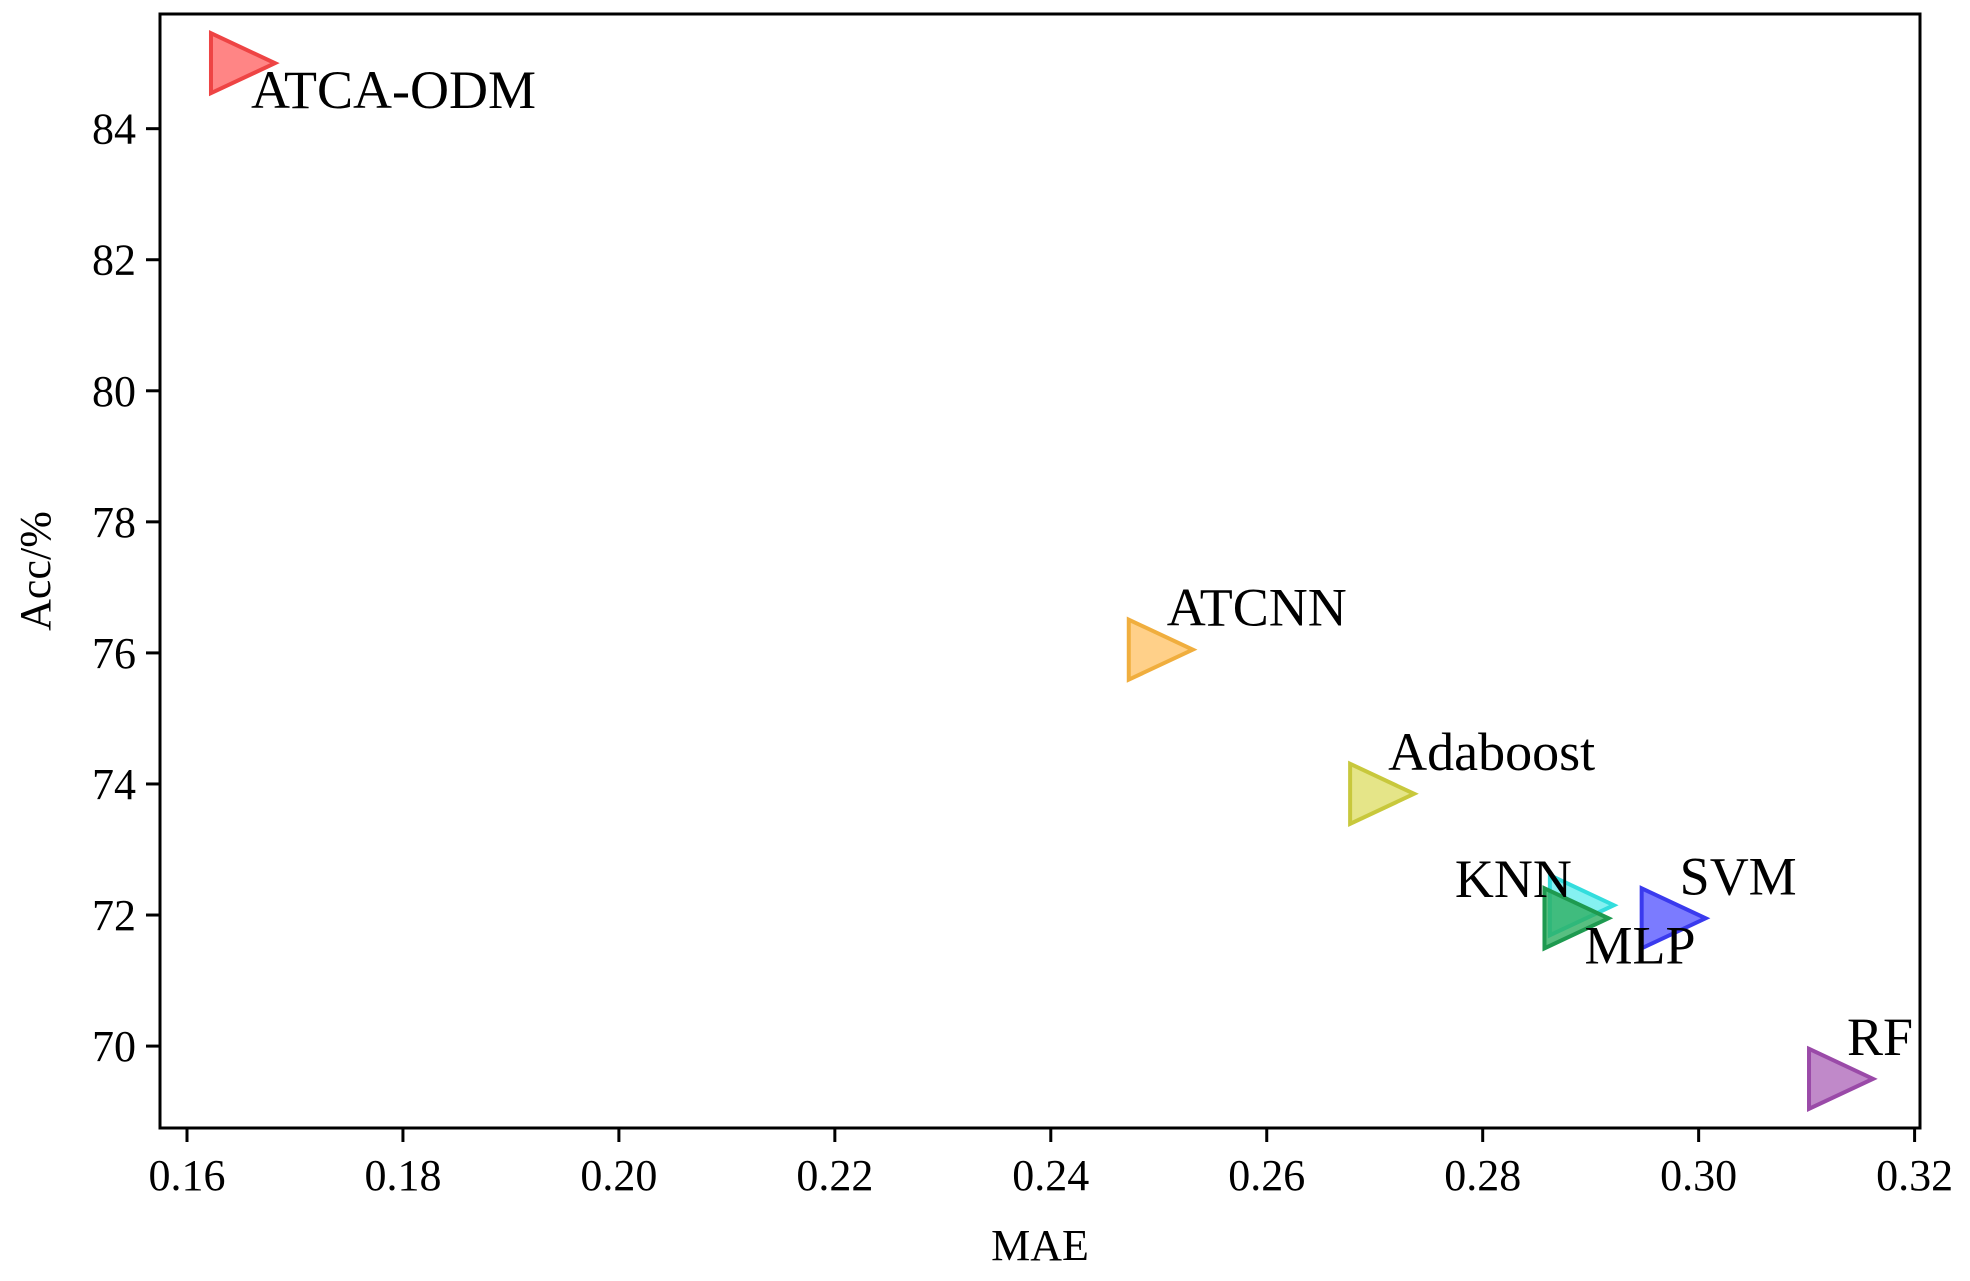  Describe the element at coordinates (186, 1175) in the screenshot. I see `x-tick-label: 0.16` at that location.